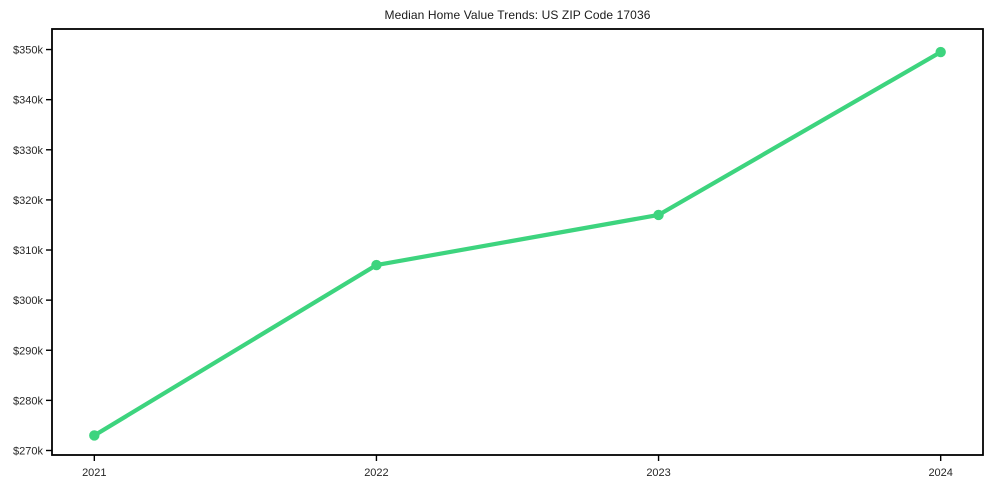 The image size is (990, 490). I want to click on y-axis-tick-label: $320k, so click(28, 201).